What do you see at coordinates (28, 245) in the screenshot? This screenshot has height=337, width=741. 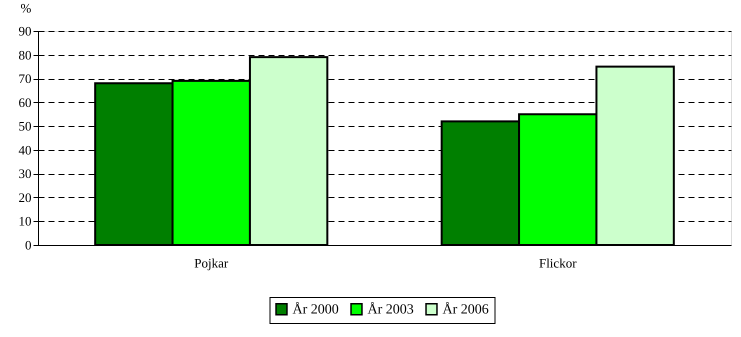 I see `y-tick-label: 0` at bounding box center [28, 245].